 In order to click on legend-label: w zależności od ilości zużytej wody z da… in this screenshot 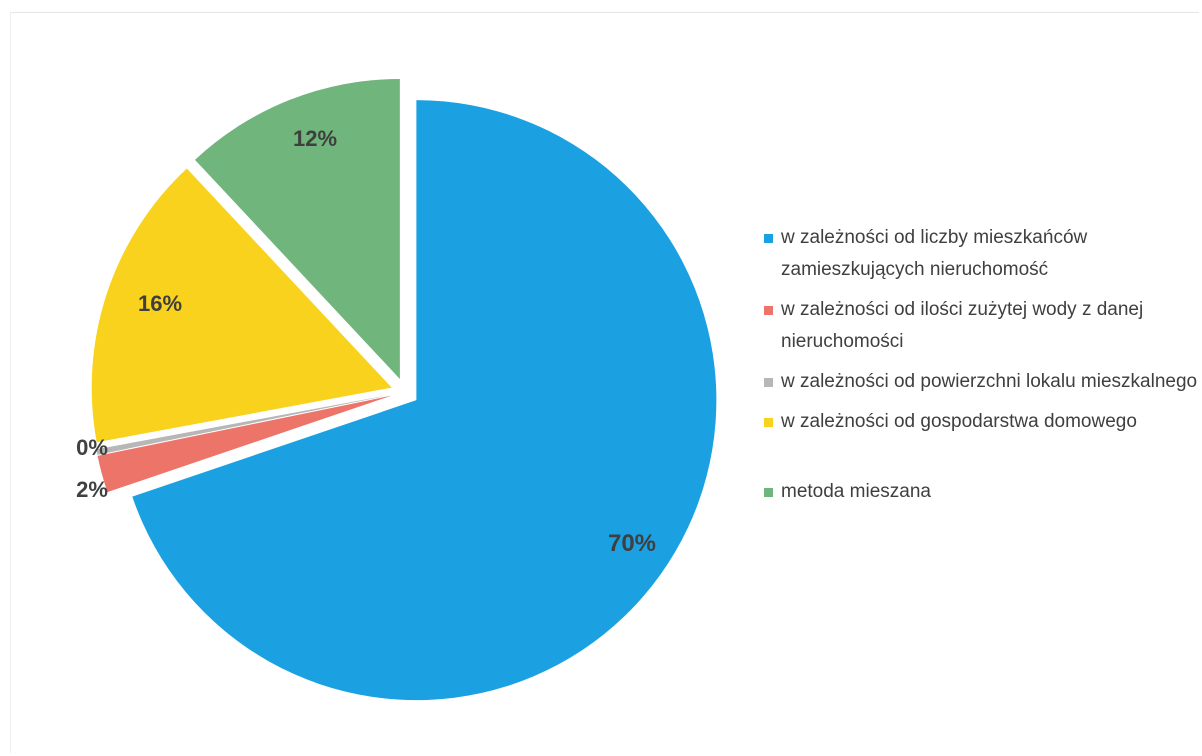, I will do `click(962, 325)`.